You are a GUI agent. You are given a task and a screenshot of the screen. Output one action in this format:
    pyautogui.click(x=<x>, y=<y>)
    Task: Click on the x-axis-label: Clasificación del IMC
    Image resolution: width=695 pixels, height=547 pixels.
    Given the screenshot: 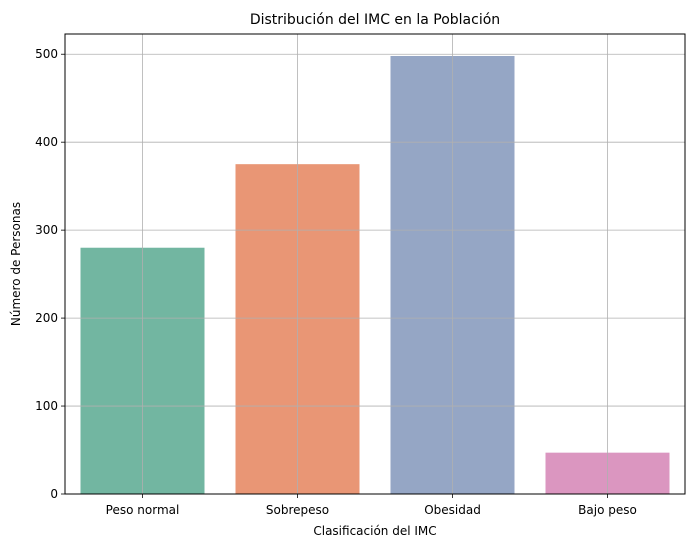 What is the action you would take?
    pyautogui.click(x=374, y=531)
    